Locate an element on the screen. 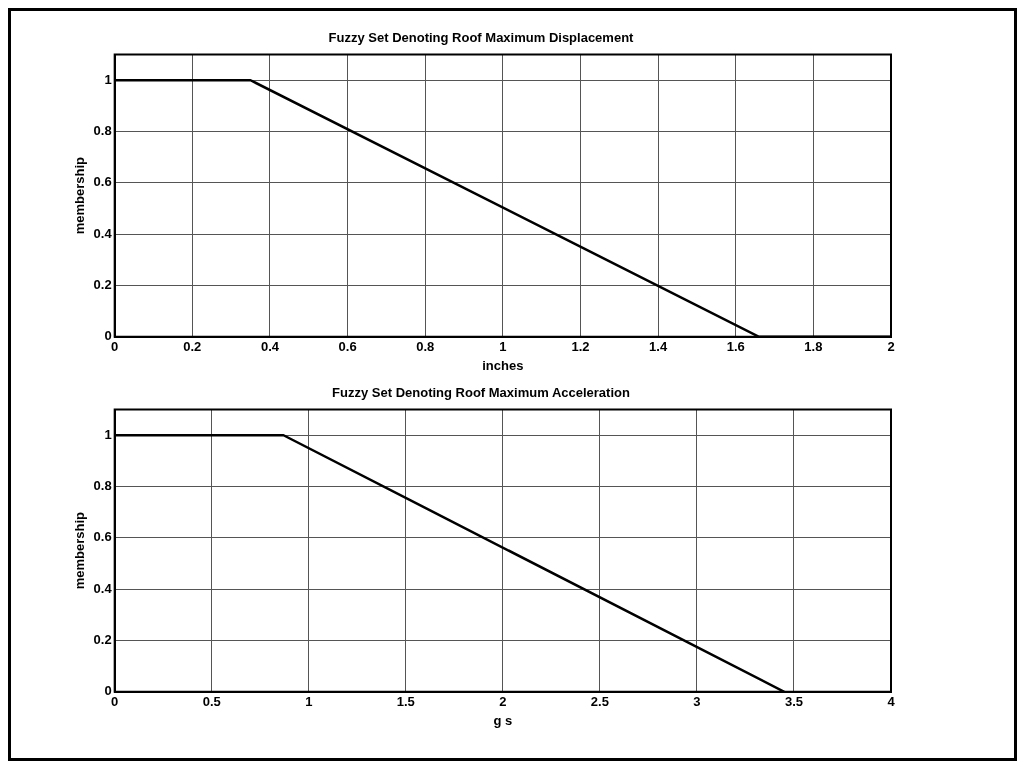  x-axis-title: inches is located at coordinates (503, 365).